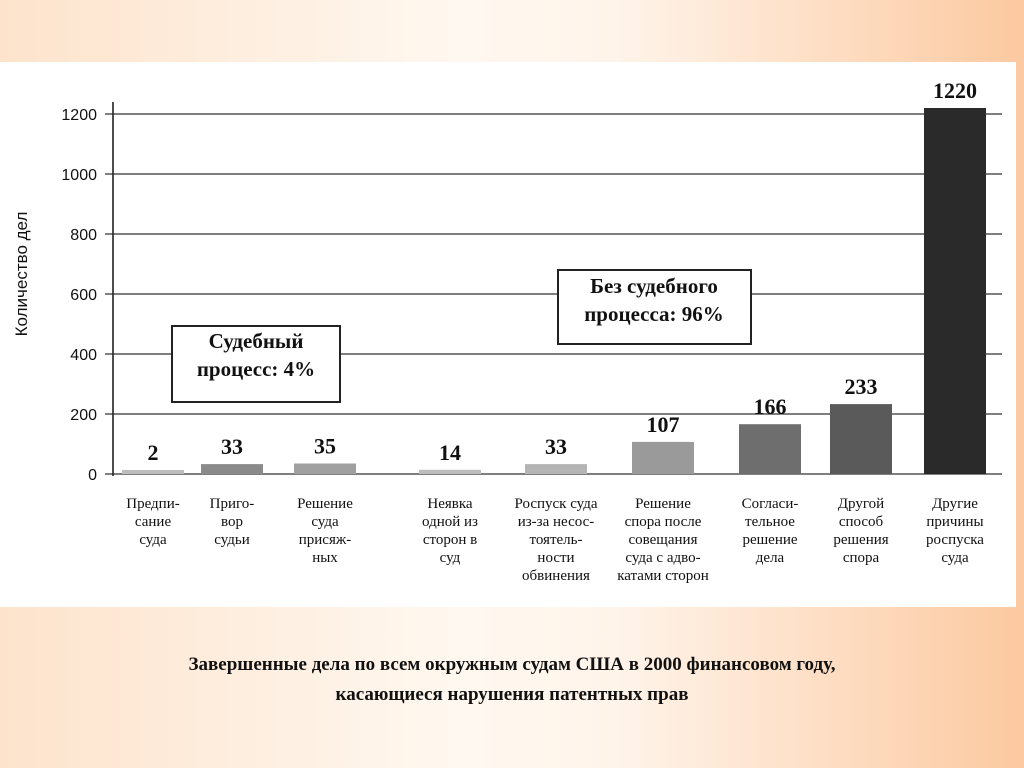 The width and height of the screenshot is (1024, 768). What do you see at coordinates (83, 295) in the screenshot?
I see `y-tick-label: 600` at bounding box center [83, 295].